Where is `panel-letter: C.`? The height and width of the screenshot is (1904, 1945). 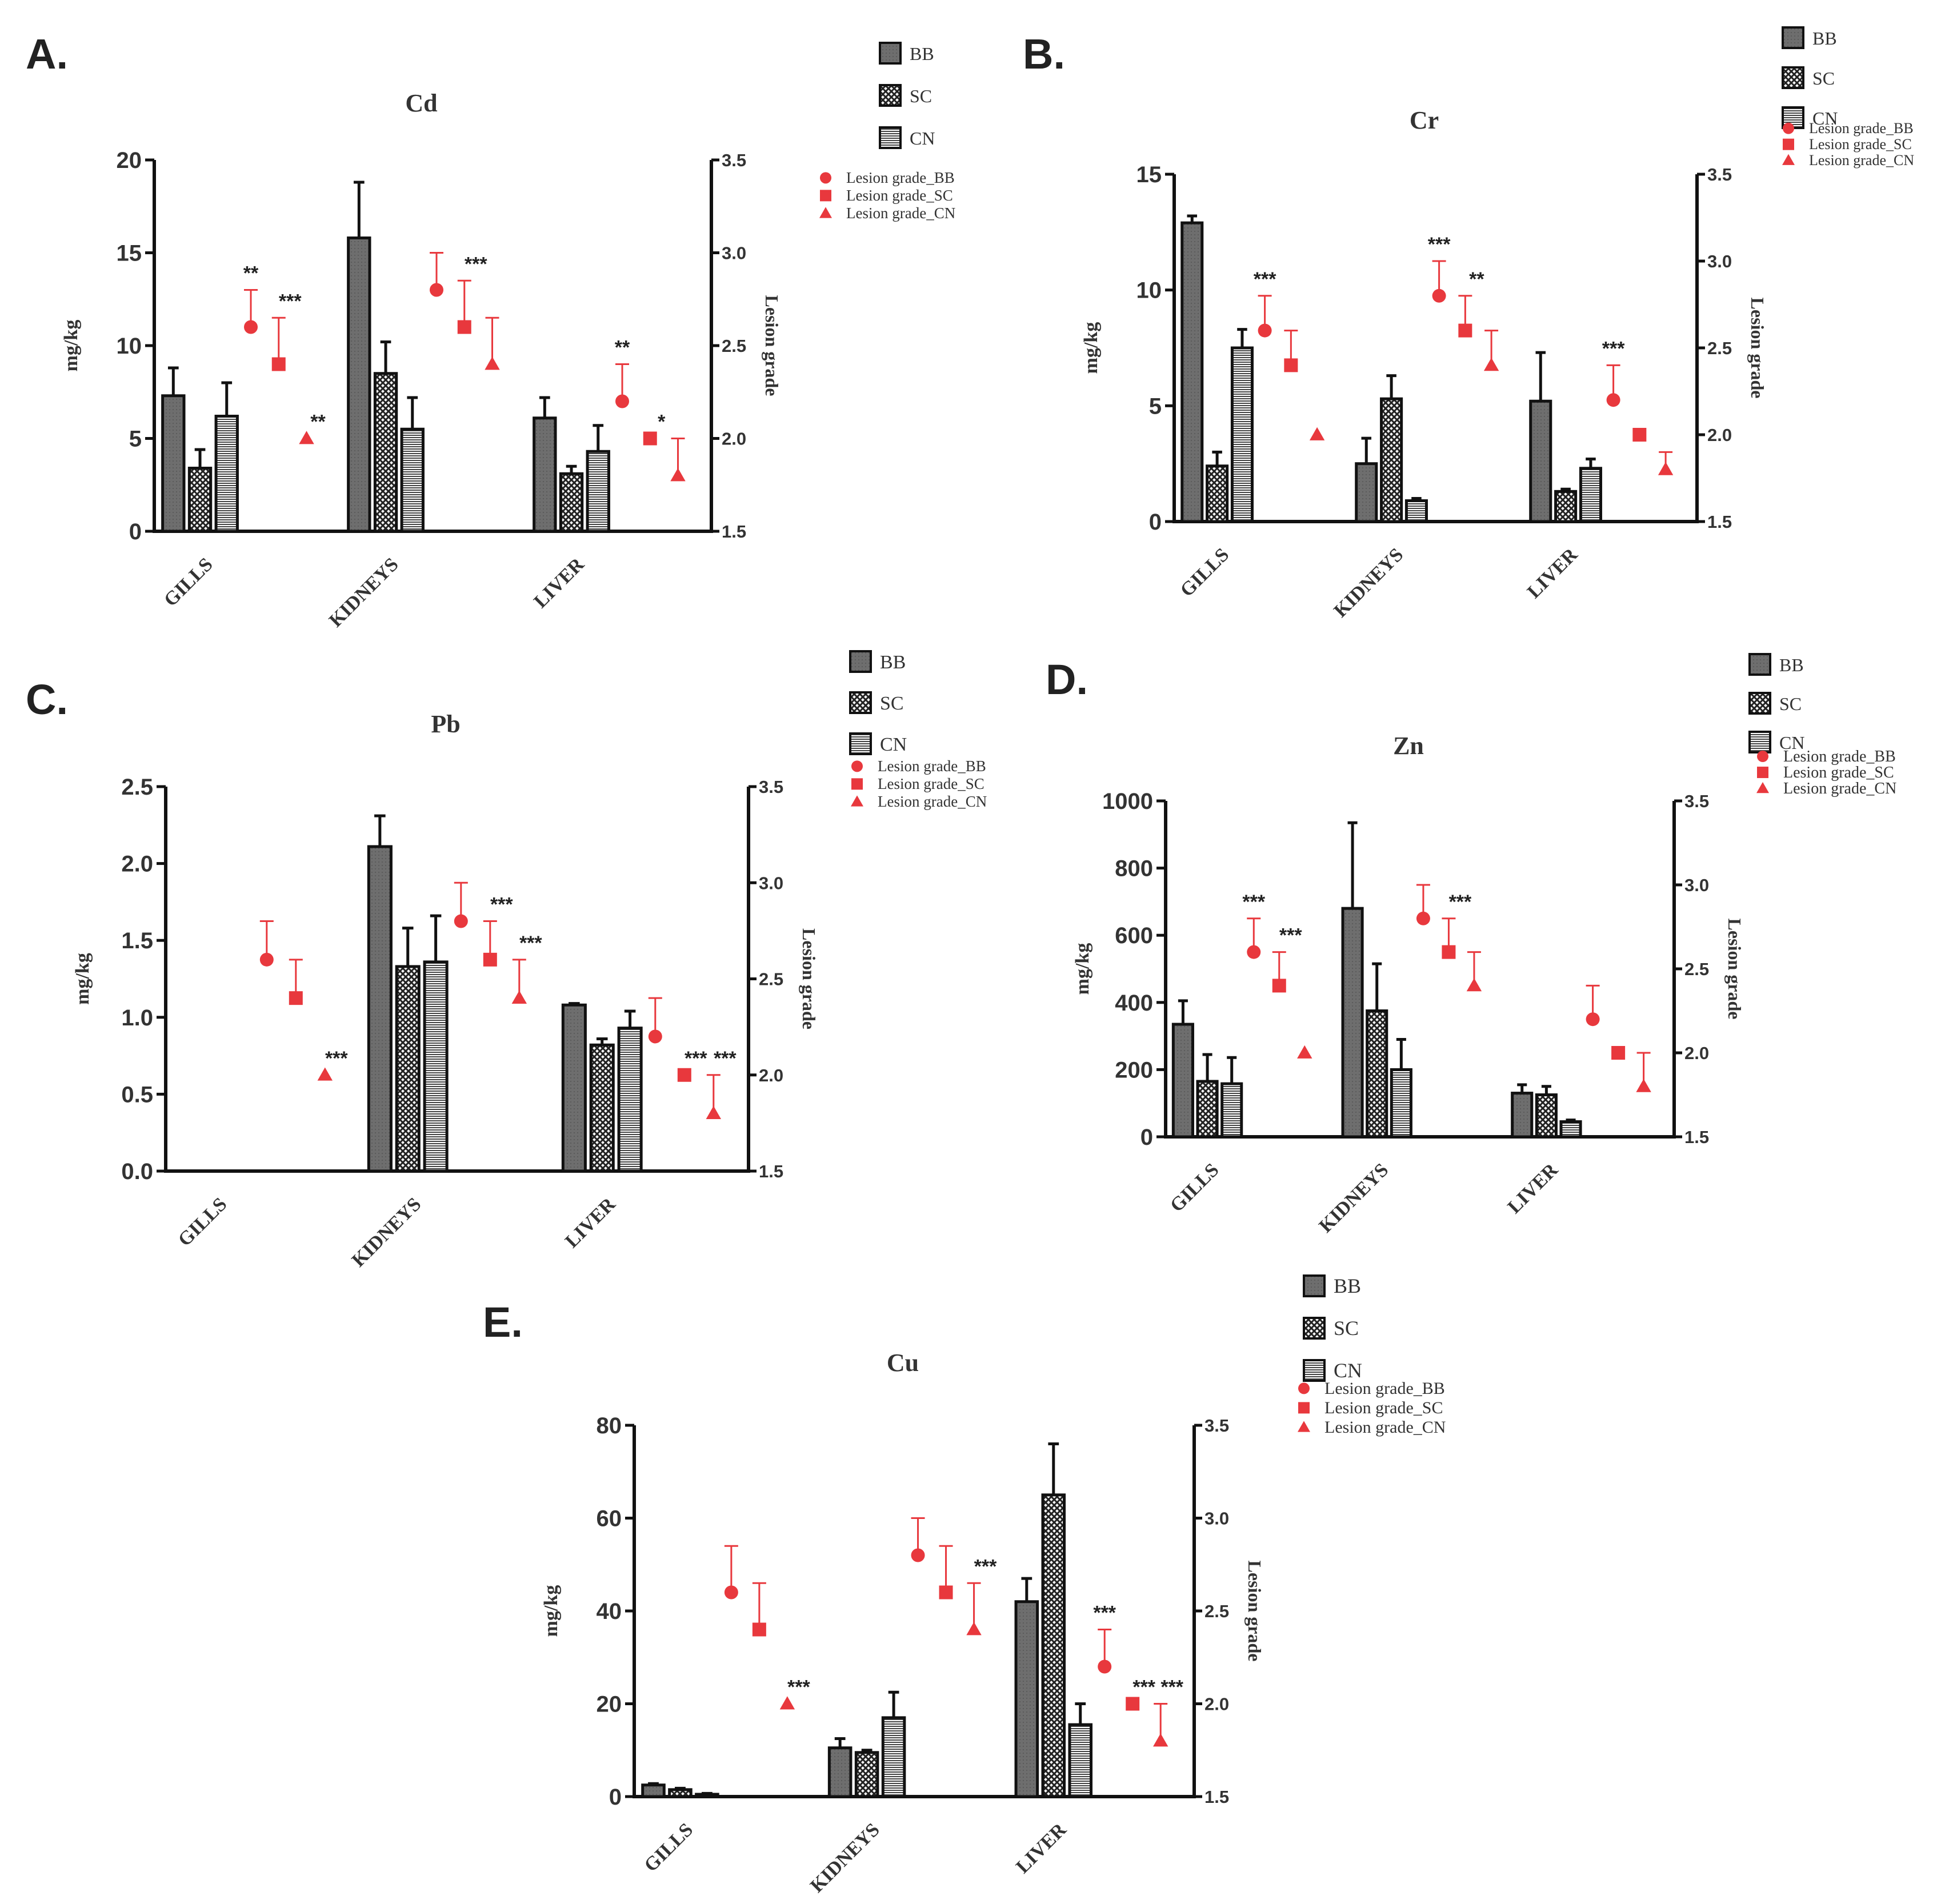
panel-letter: C. is located at coordinates (47, 699).